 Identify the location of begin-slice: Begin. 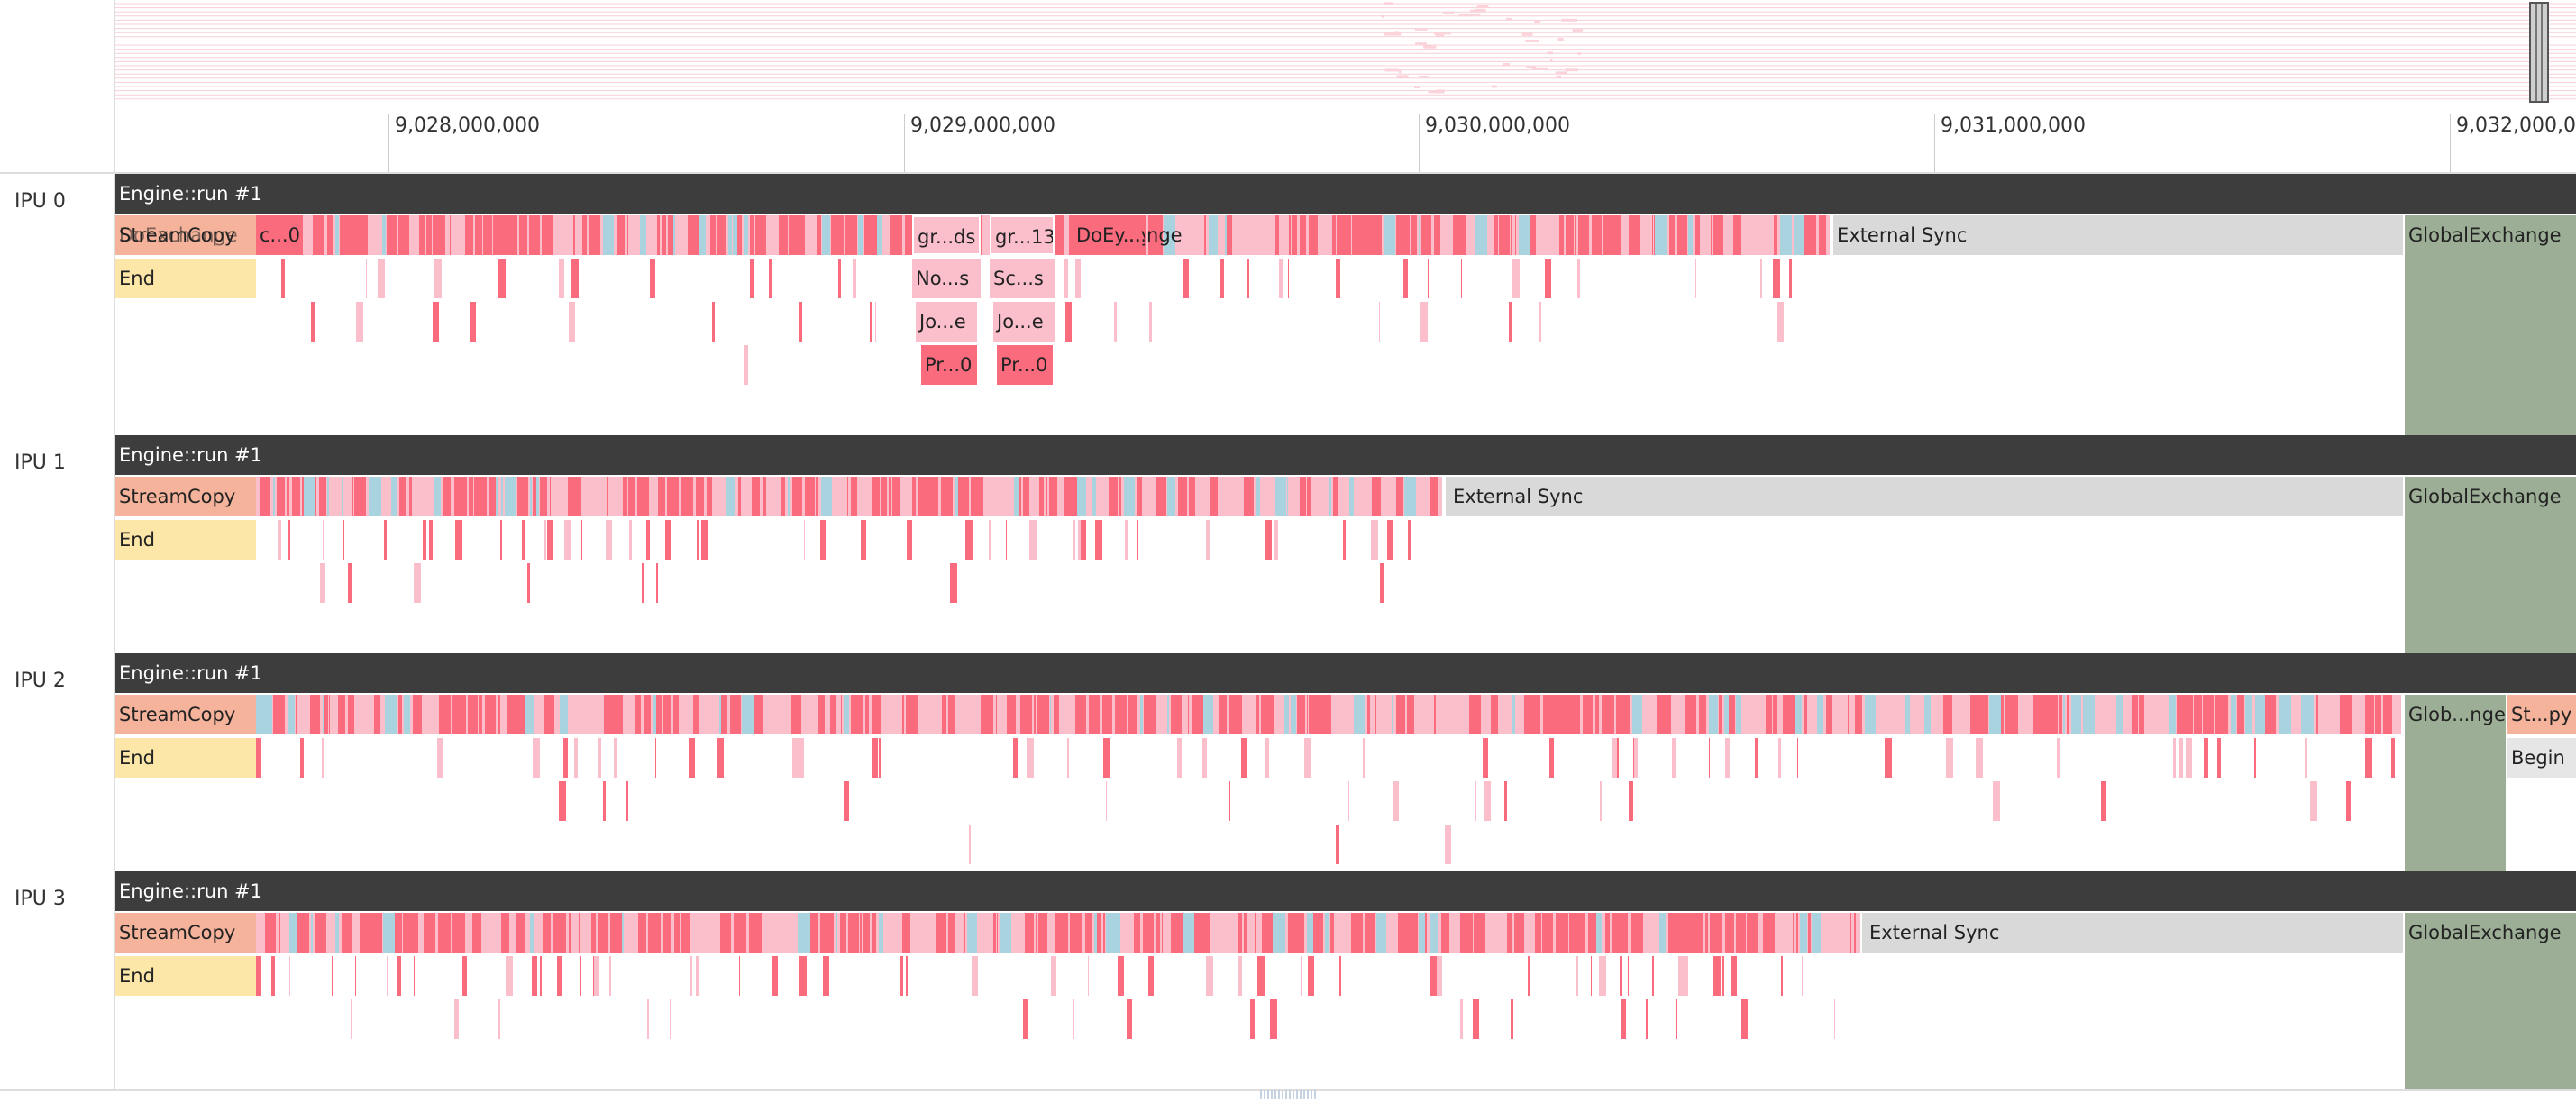
(2541, 758).